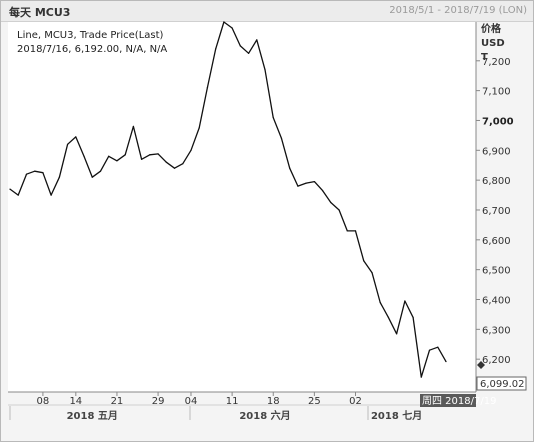 Image resolution: width=534 pixels, height=442 pixels. What do you see at coordinates (396, 415) in the screenshot?
I see `month-label: 2018 七月` at bounding box center [396, 415].